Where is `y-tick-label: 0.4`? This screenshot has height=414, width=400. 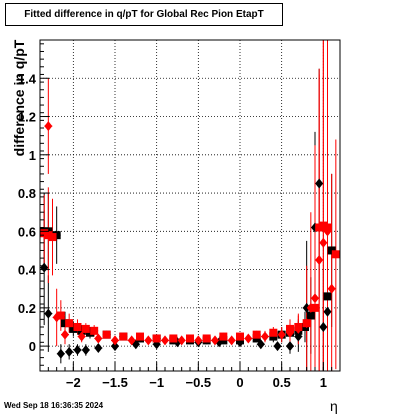 y-tick-label: 0.4 is located at coordinates (27, 270).